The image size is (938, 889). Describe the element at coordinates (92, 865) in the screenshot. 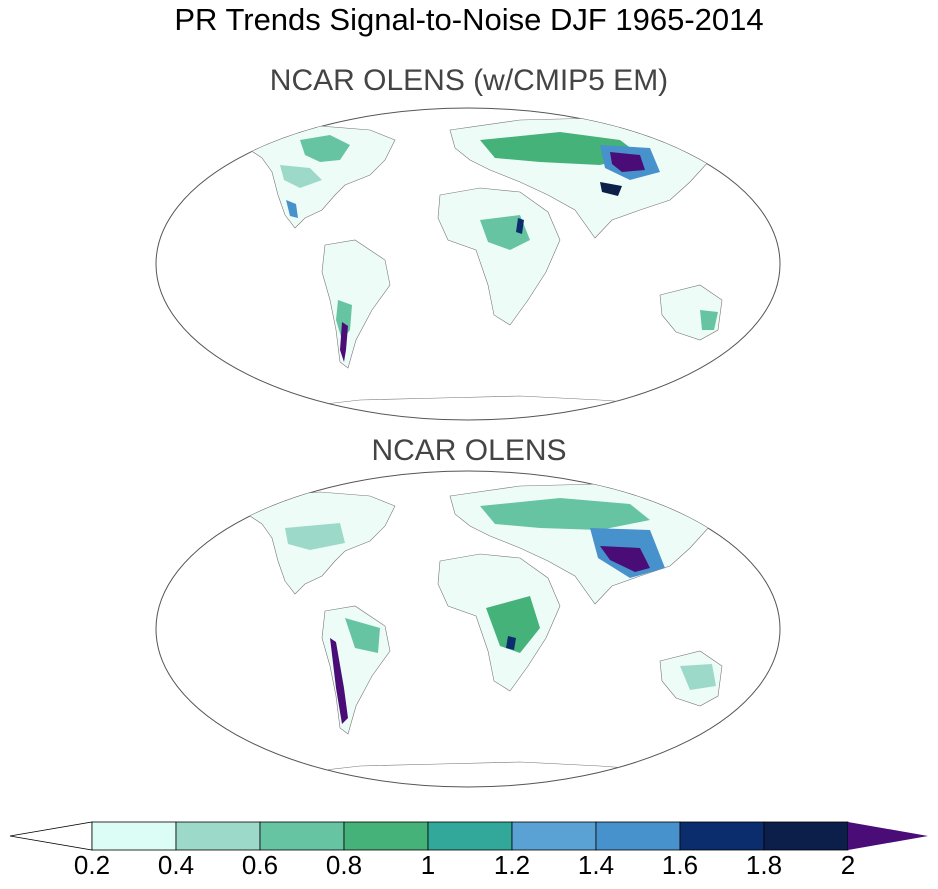

I see `colorbar-tick-label: 0.2` at that location.